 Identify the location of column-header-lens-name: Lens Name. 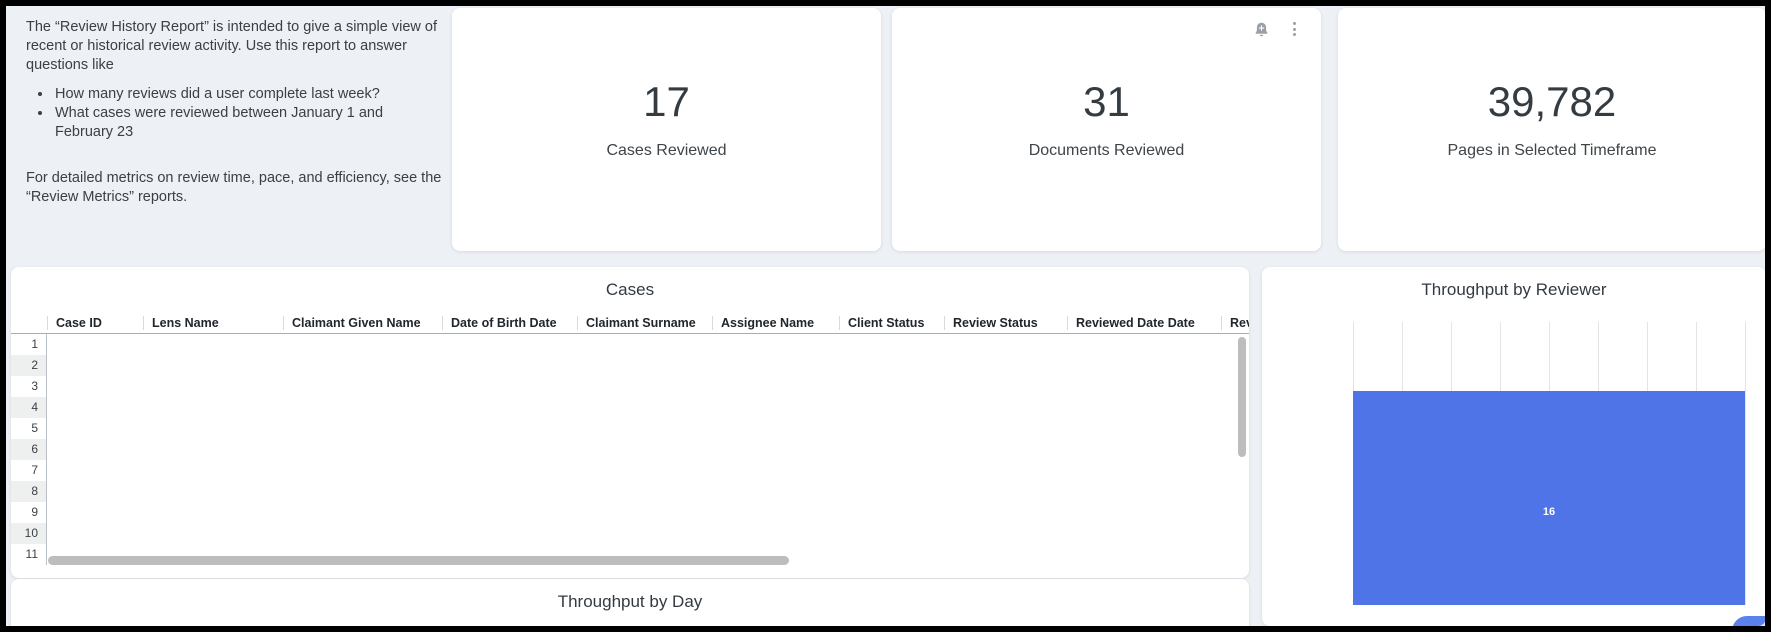
(213, 322).